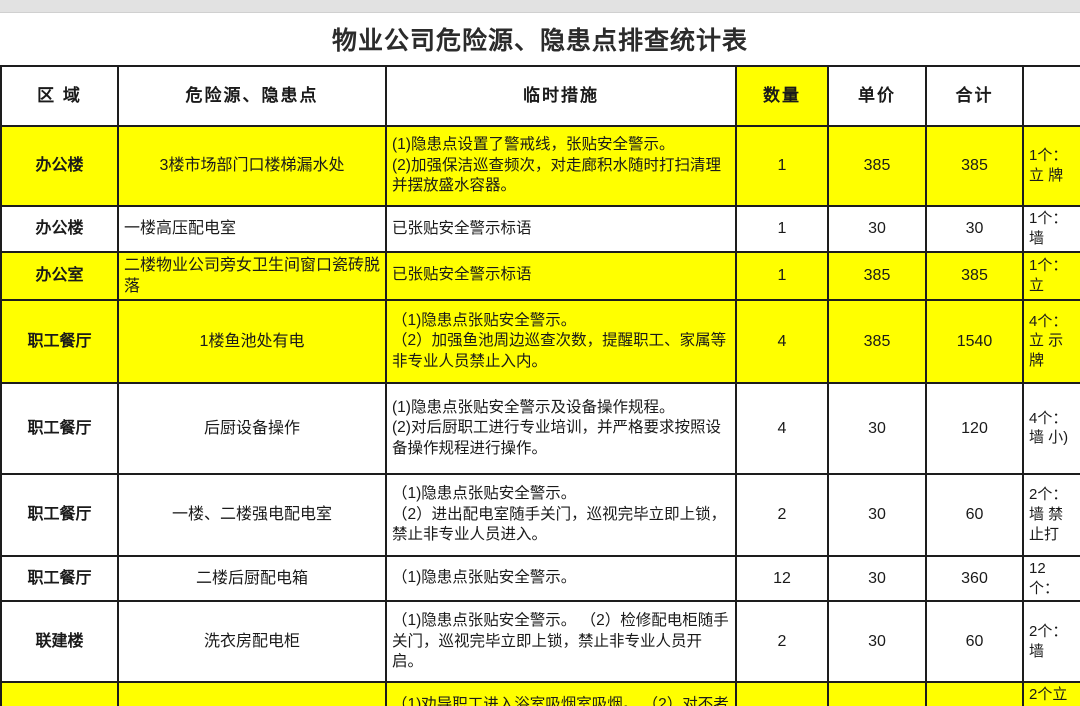 The width and height of the screenshot is (1080, 706). What do you see at coordinates (252, 229) in the screenshot?
I see `cell-hazard: 一楼高压配电室` at bounding box center [252, 229].